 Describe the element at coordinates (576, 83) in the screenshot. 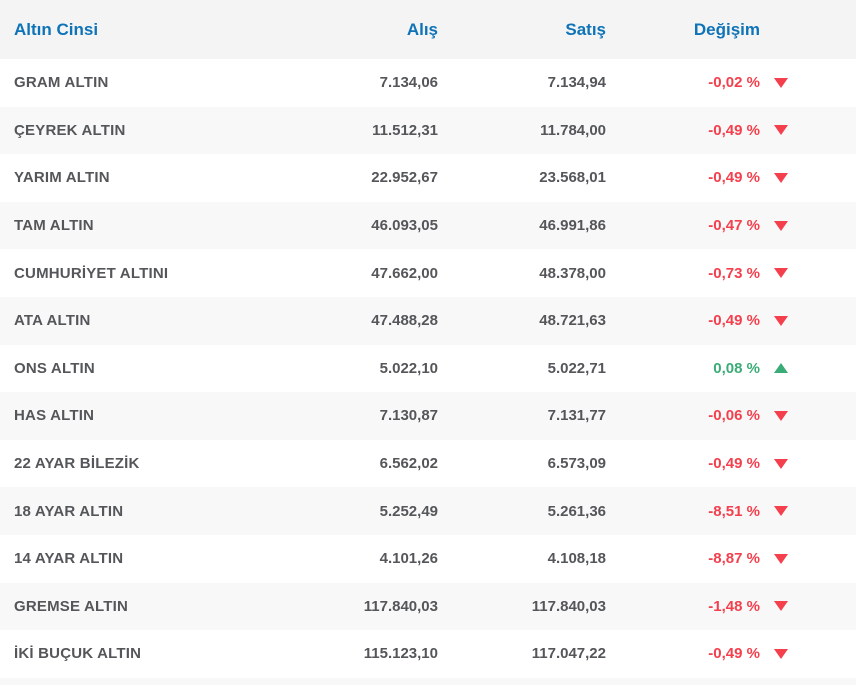

I see `sell-price: 7.134,94` at that location.